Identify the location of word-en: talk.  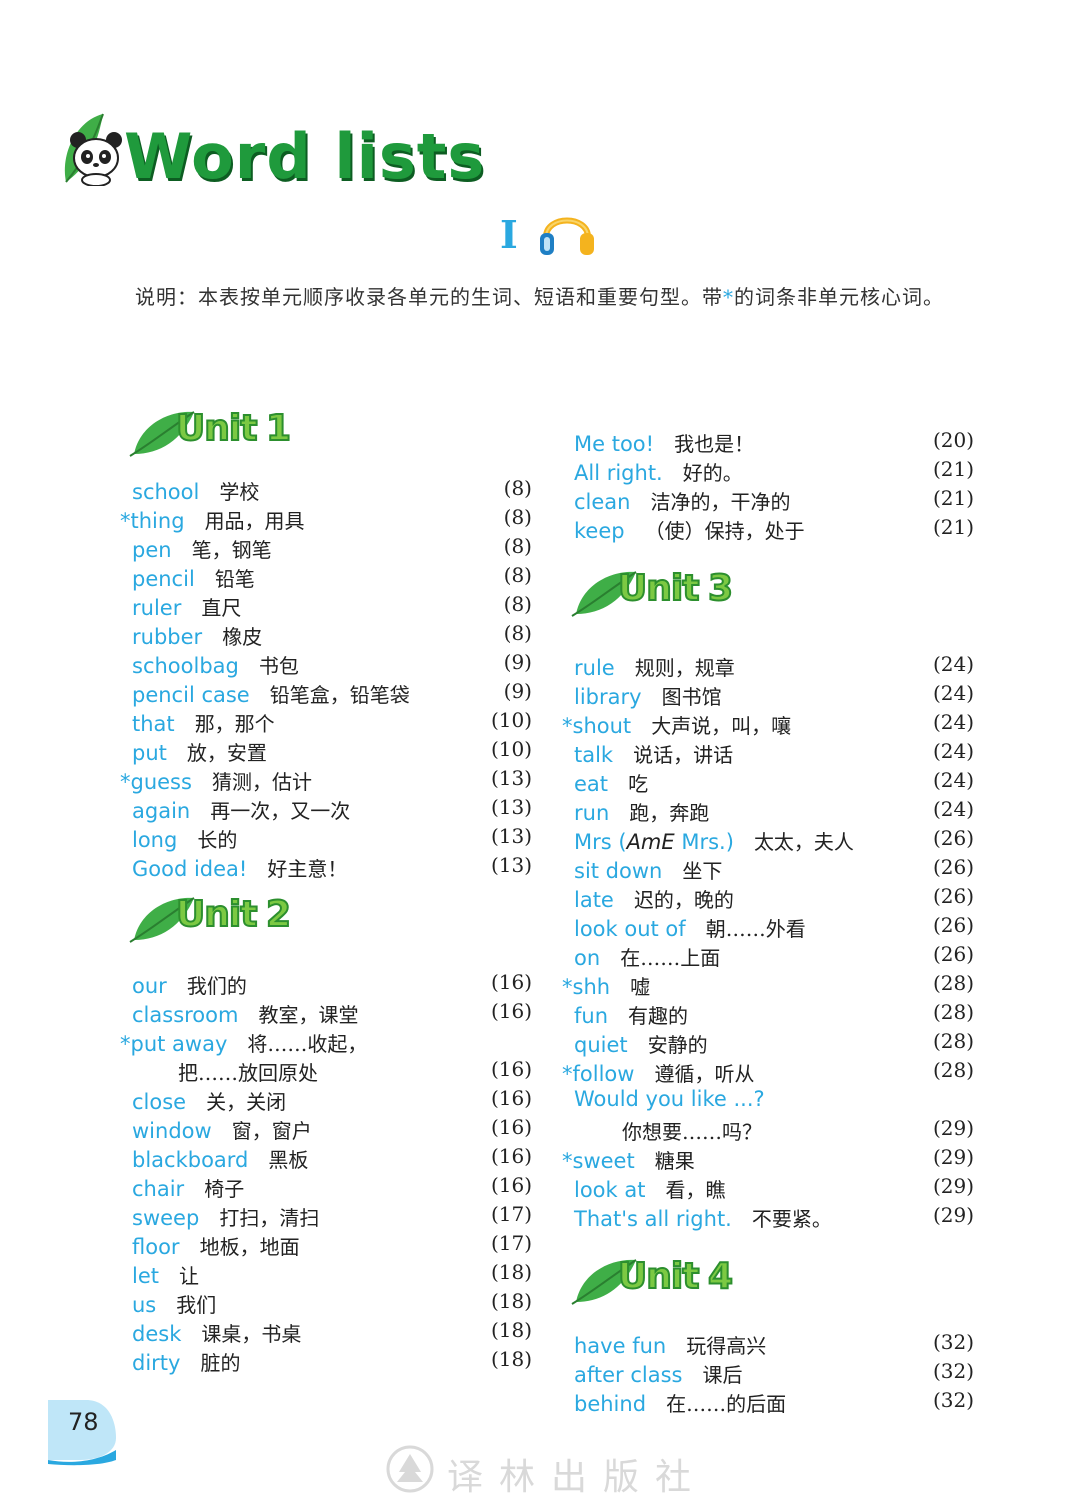
(594, 755).